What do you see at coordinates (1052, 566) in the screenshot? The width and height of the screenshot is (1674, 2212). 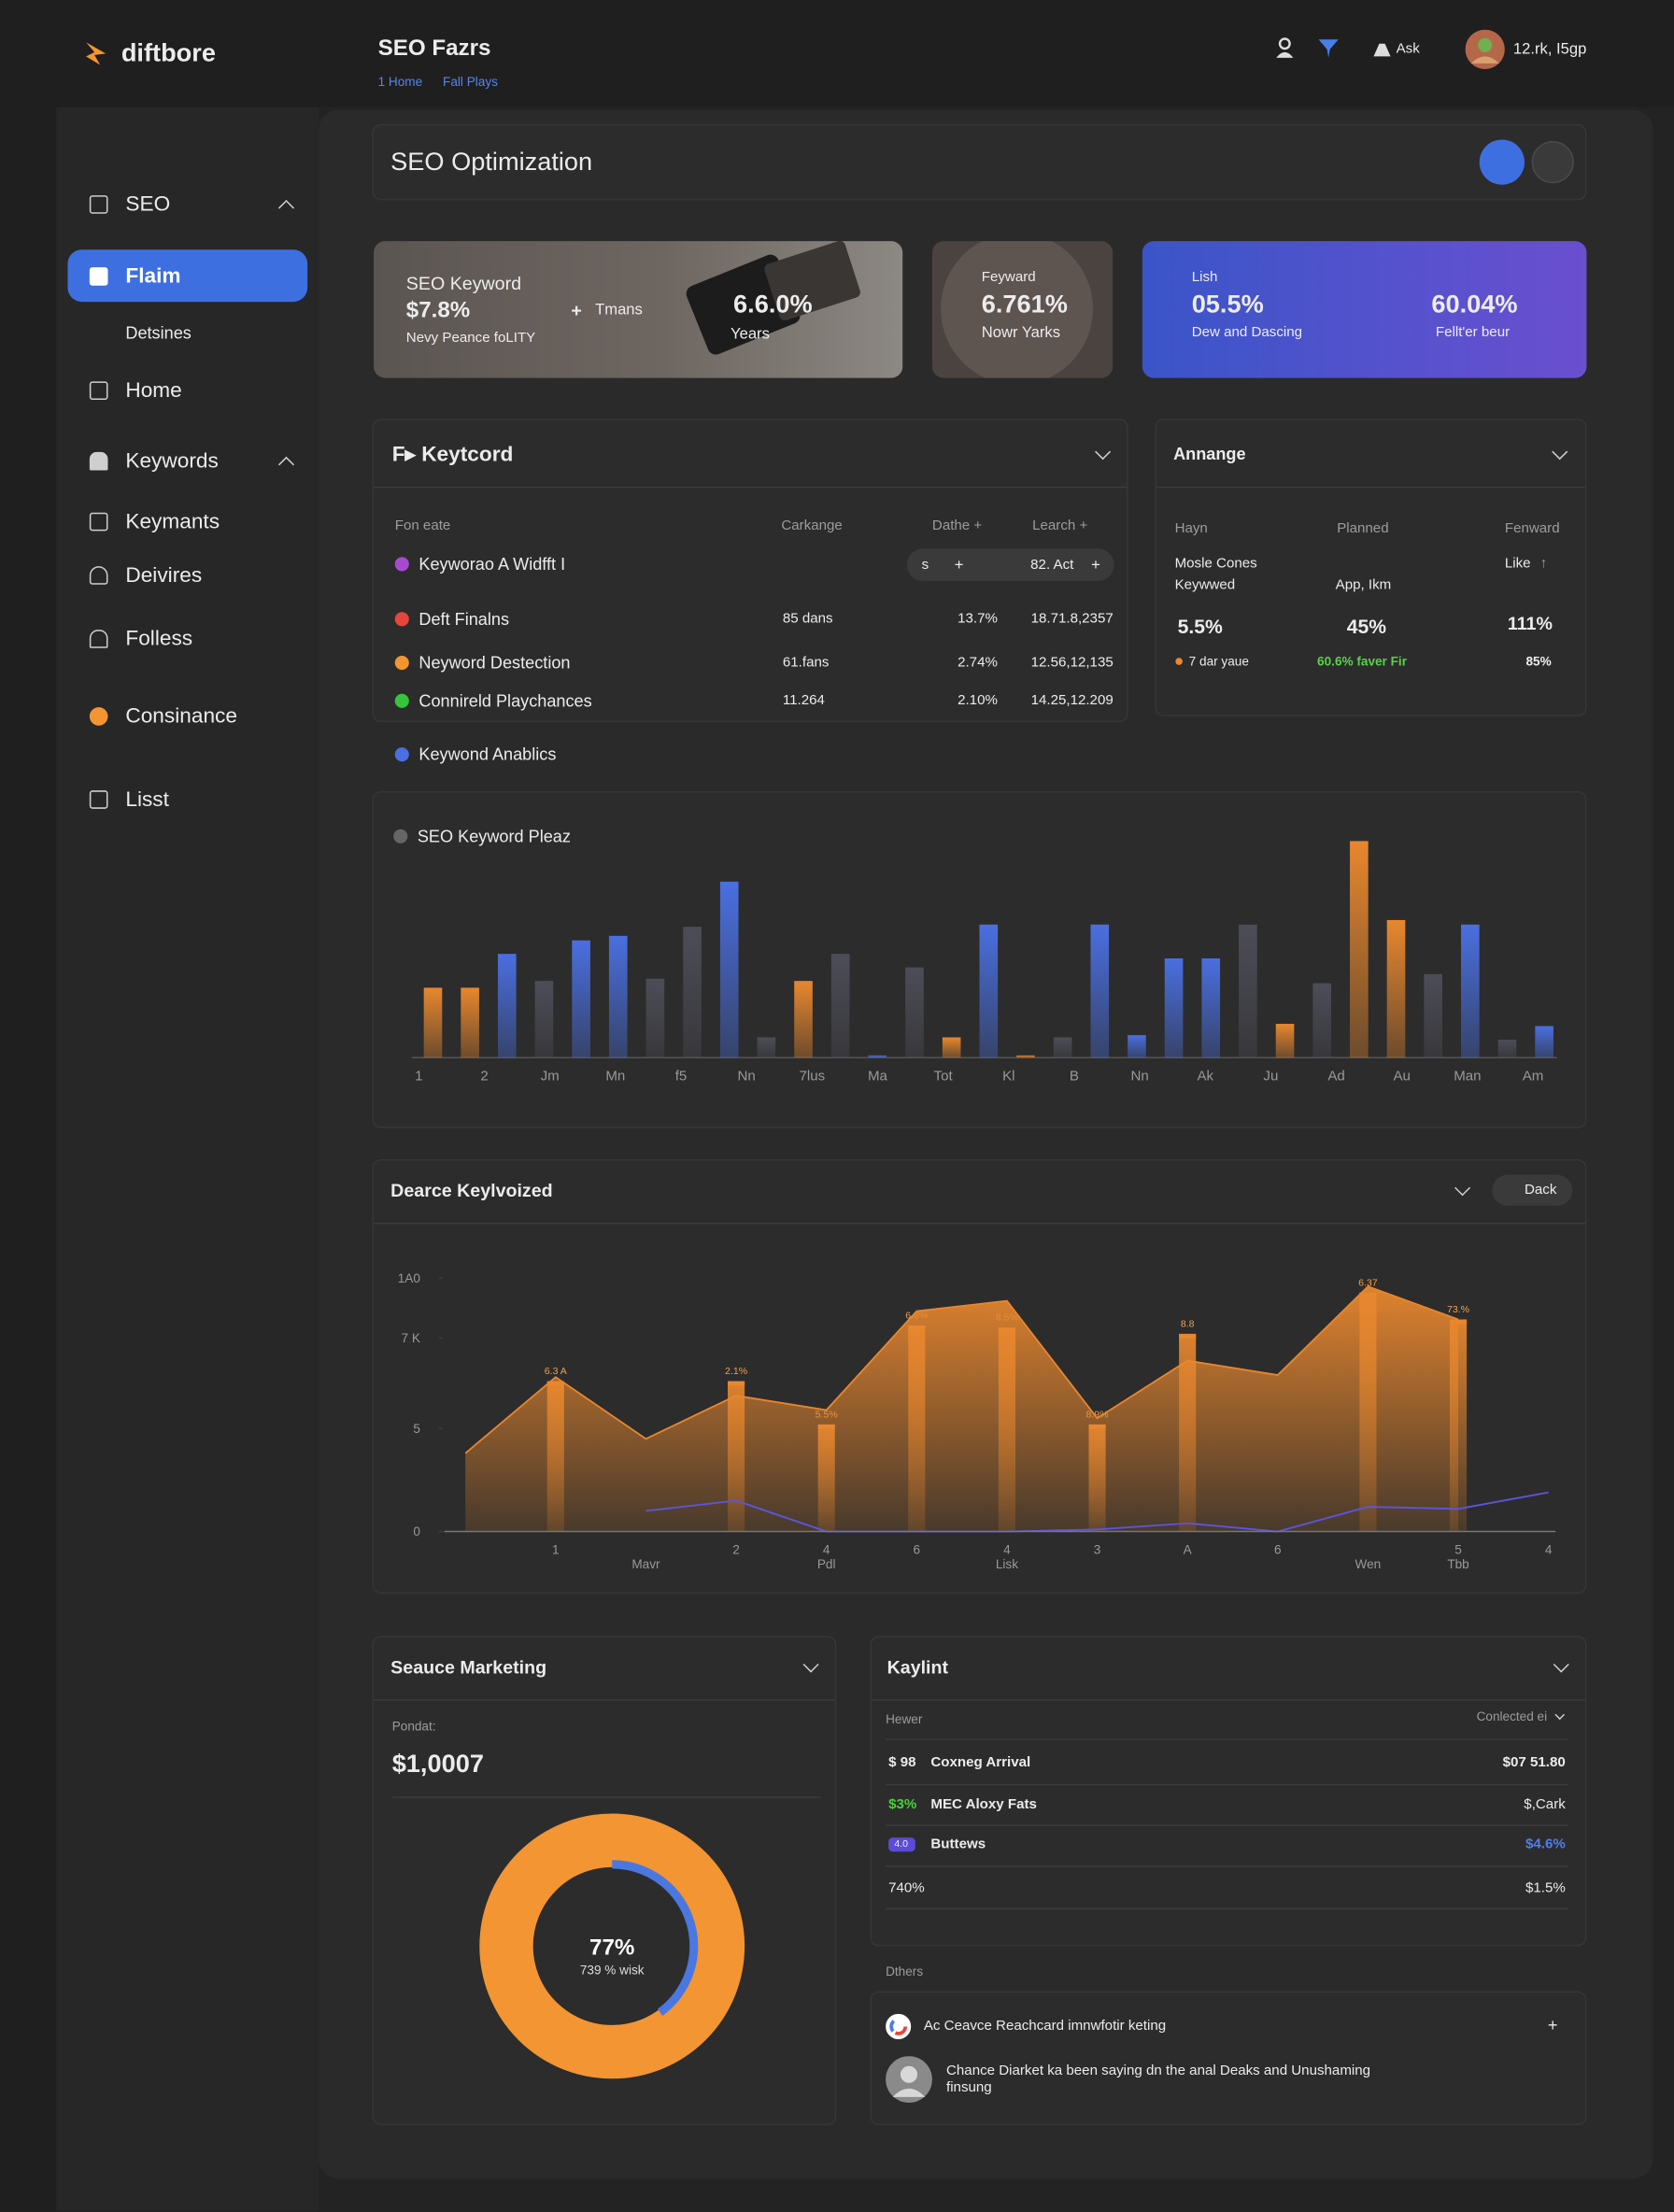 I see `control-text: 82. Act` at bounding box center [1052, 566].